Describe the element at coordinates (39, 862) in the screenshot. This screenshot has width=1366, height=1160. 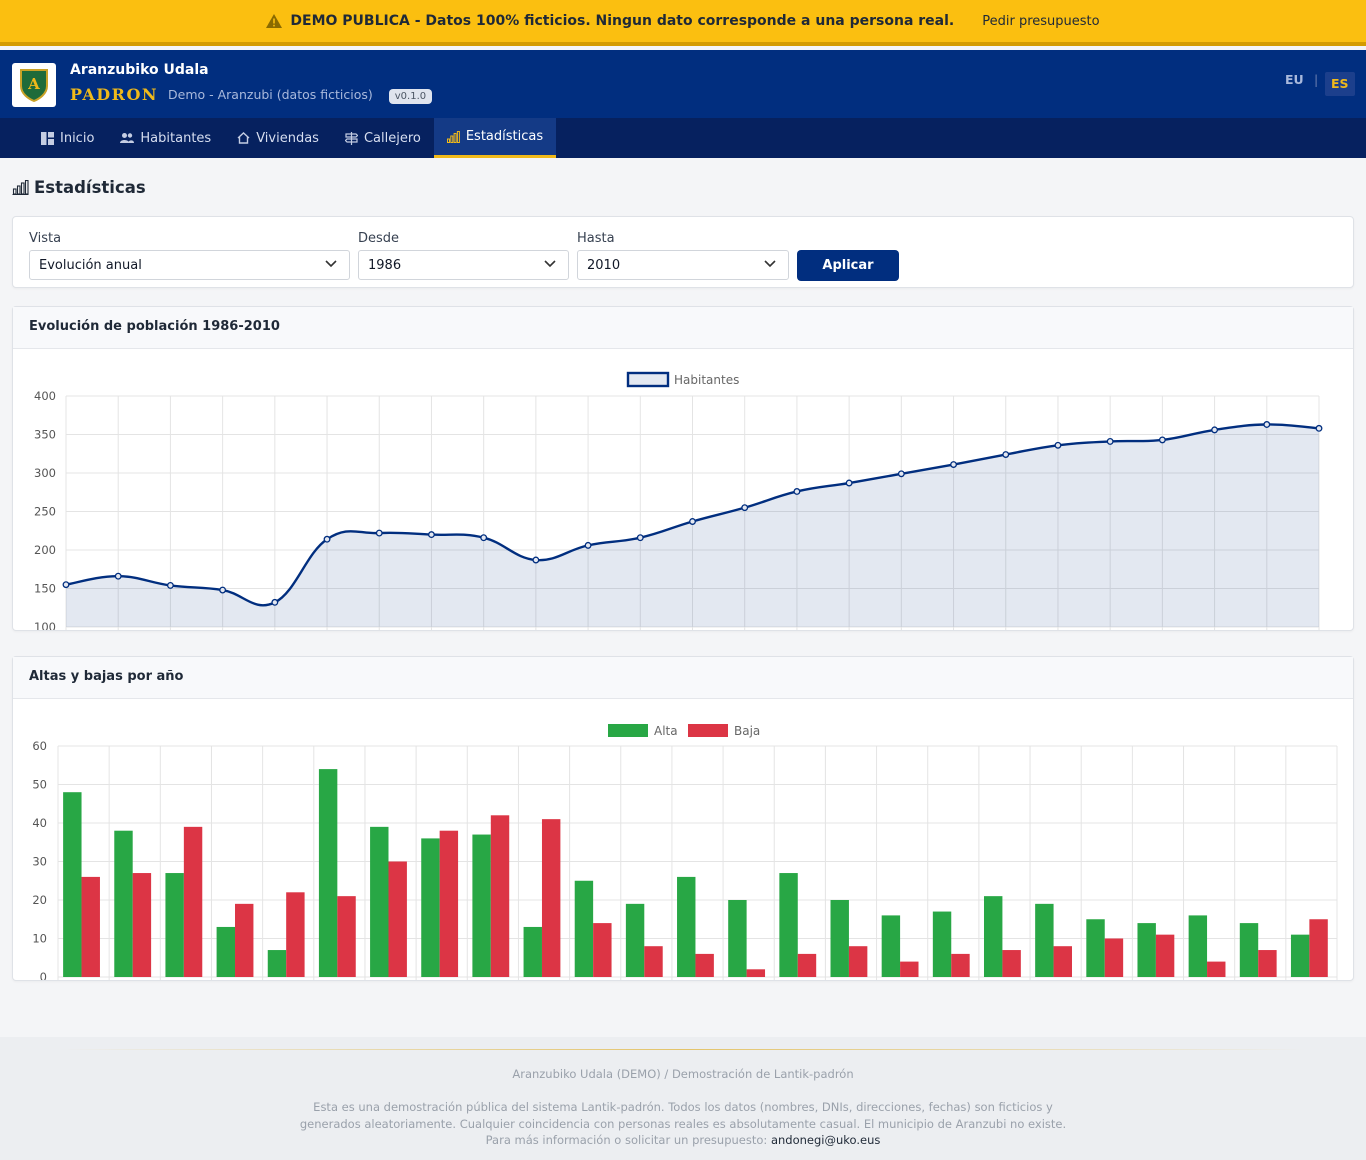
I see `y-tick-label: 30` at that location.